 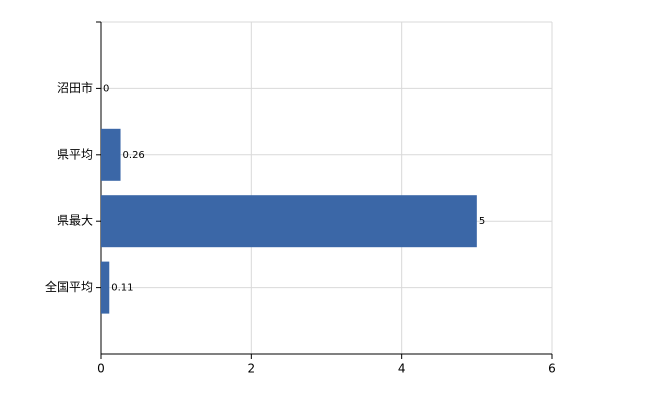 What do you see at coordinates (122, 288) in the screenshot?
I see `value-label: 0.11` at bounding box center [122, 288].